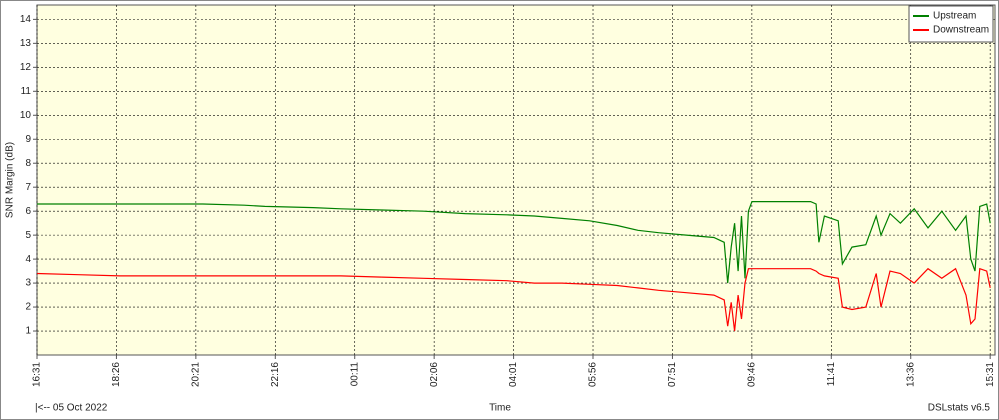  Describe the element at coordinates (71, 408) in the screenshot. I see `date-note: |<-- 05 Oct 2022` at that location.